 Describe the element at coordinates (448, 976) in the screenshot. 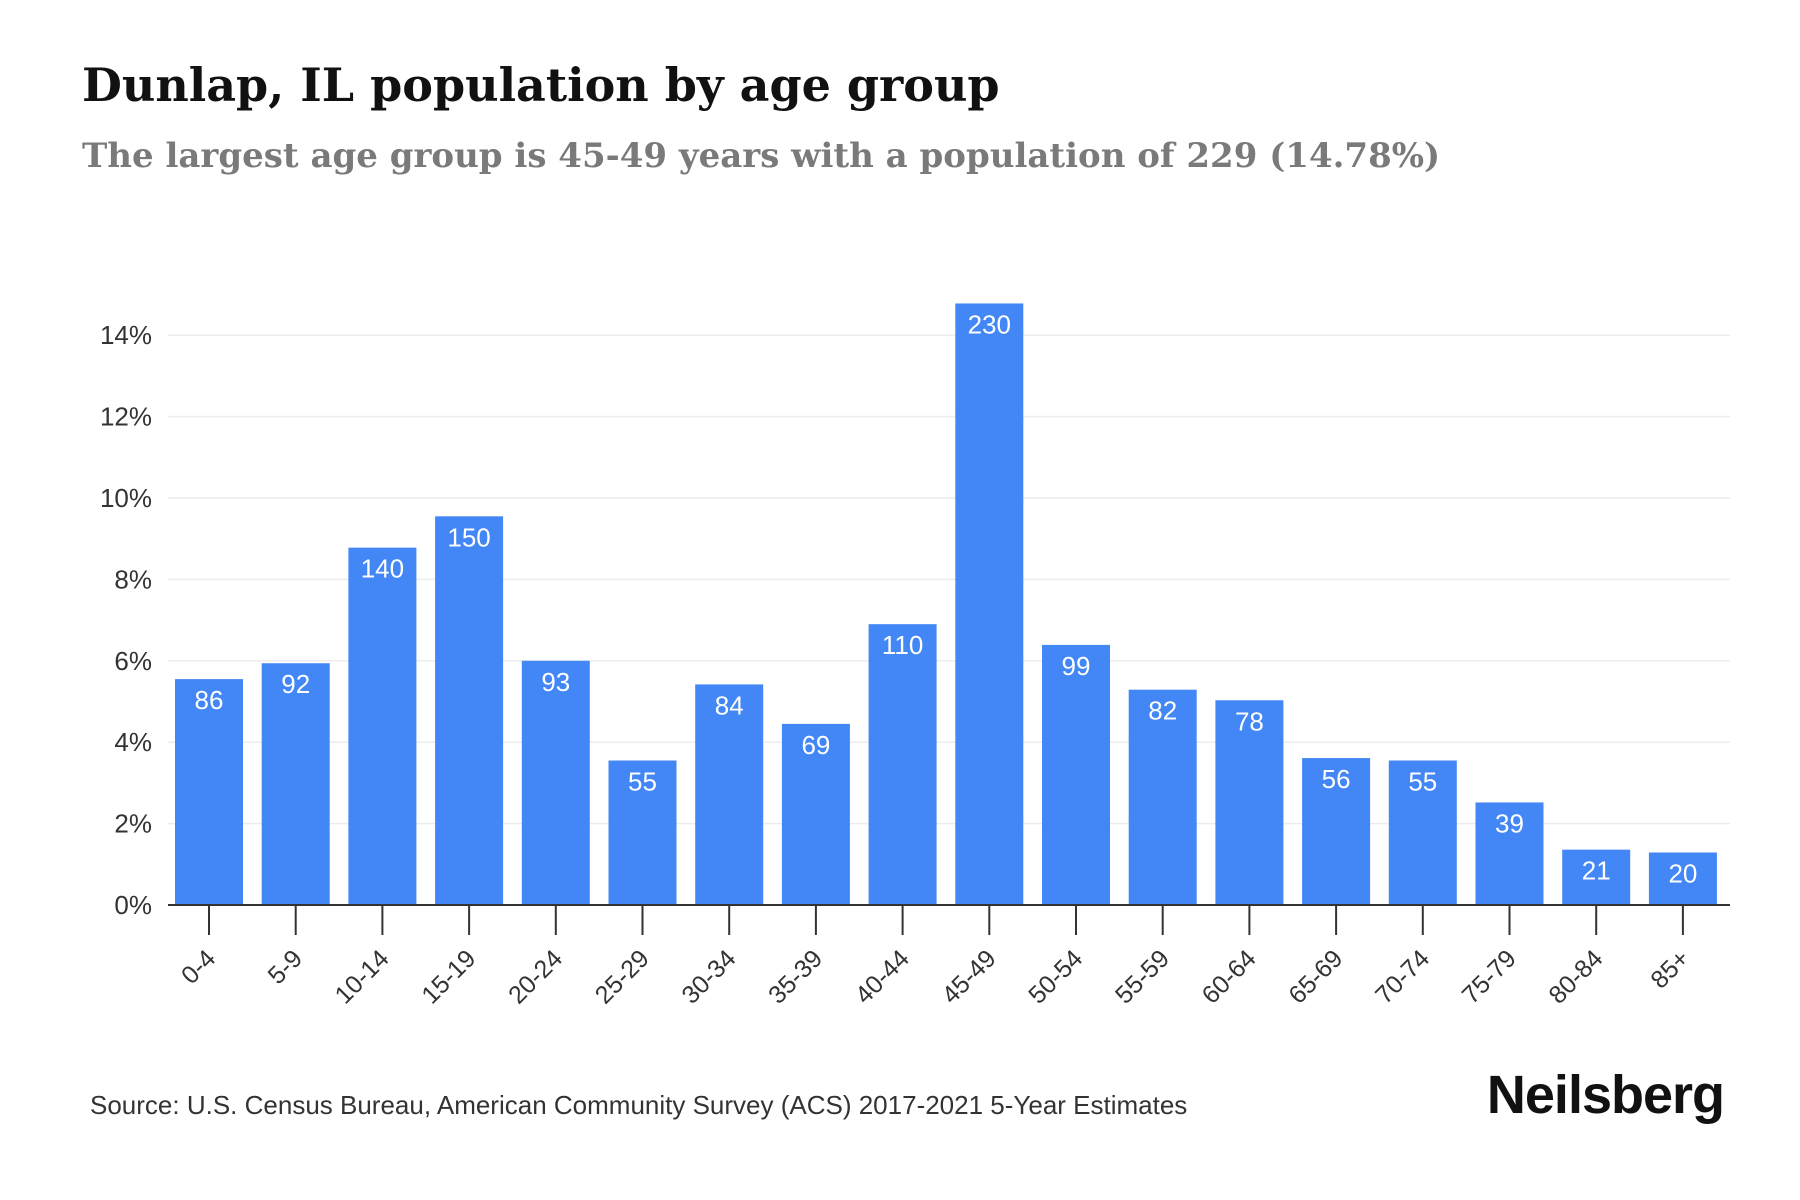

I see `x-tick-label: 15-19` at that location.